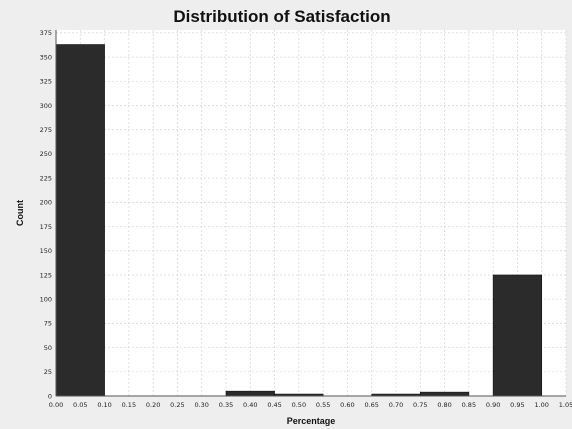 This screenshot has width=572, height=429. What do you see at coordinates (48, 372) in the screenshot?
I see `y-tick-label: 25` at bounding box center [48, 372].